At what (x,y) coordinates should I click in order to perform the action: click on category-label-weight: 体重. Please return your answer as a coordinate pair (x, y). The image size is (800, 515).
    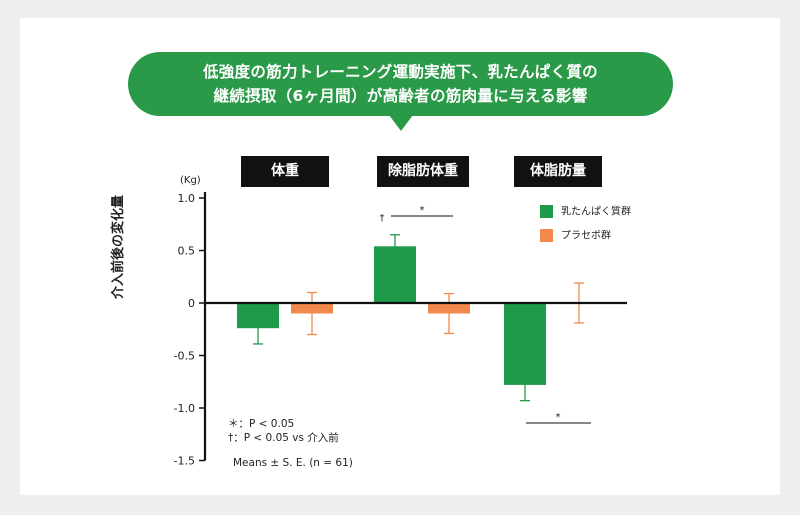
    Looking at the image, I should click on (285, 171).